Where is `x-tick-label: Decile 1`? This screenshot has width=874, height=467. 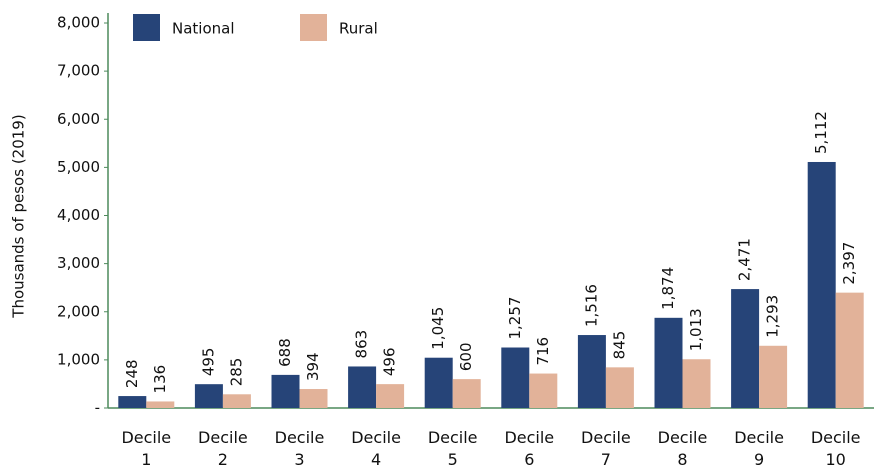
x-tick-label: Decile 1 is located at coordinates (146, 447).